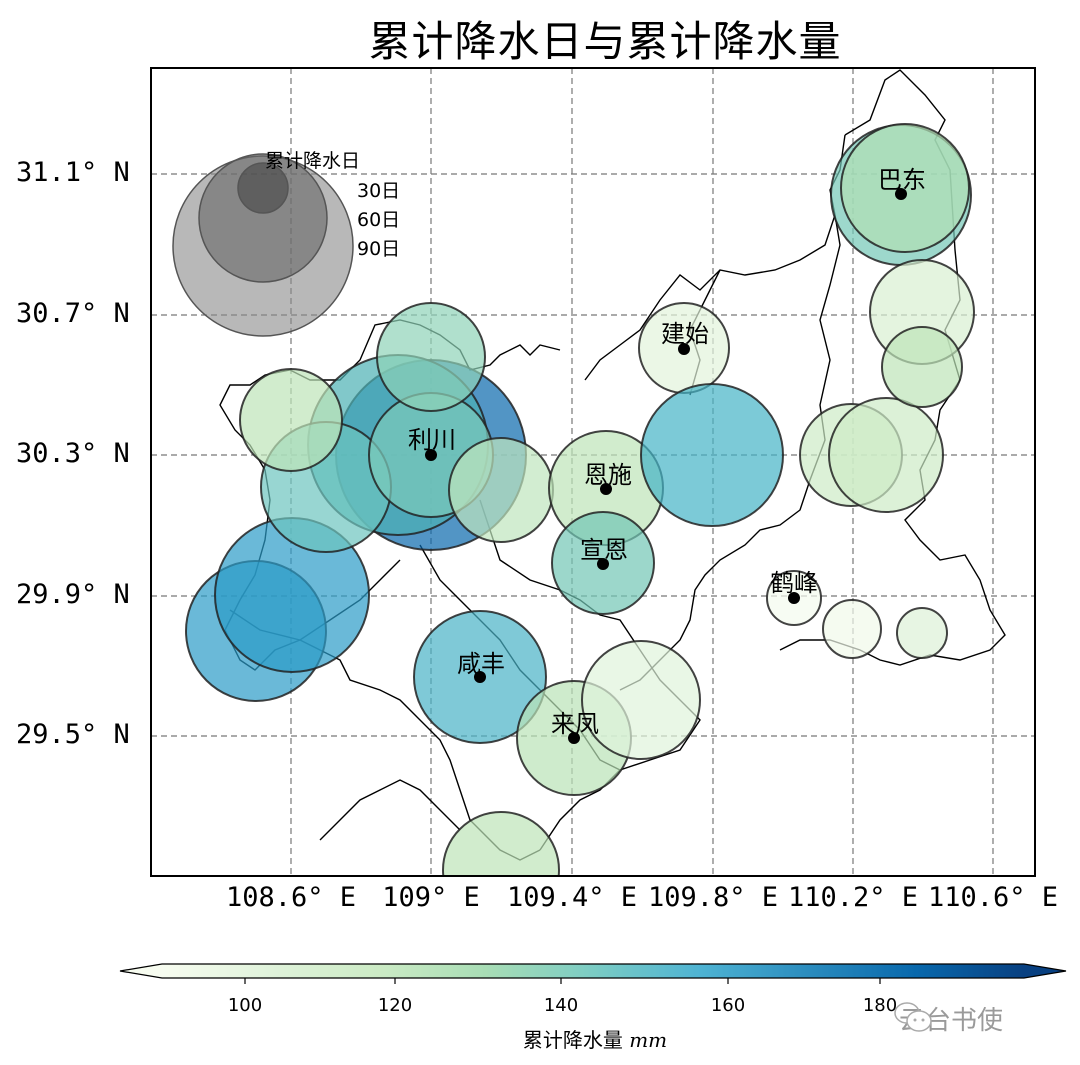  Describe the element at coordinates (593, 973) in the screenshot. I see `colorbar` at that location.